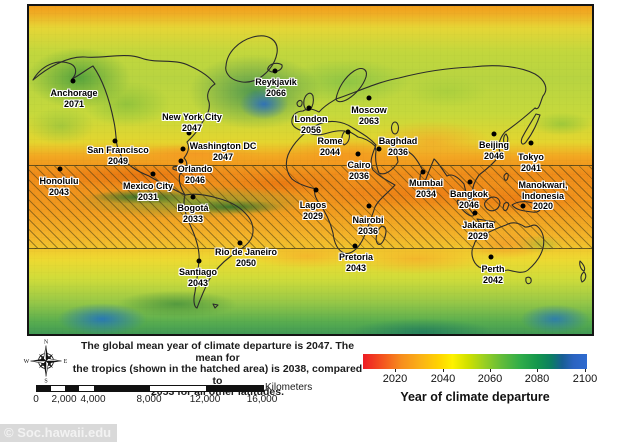 Image resolution: width=634 pixels, height=442 pixels. I want to click on city-label-line: New York City, so click(192, 117).